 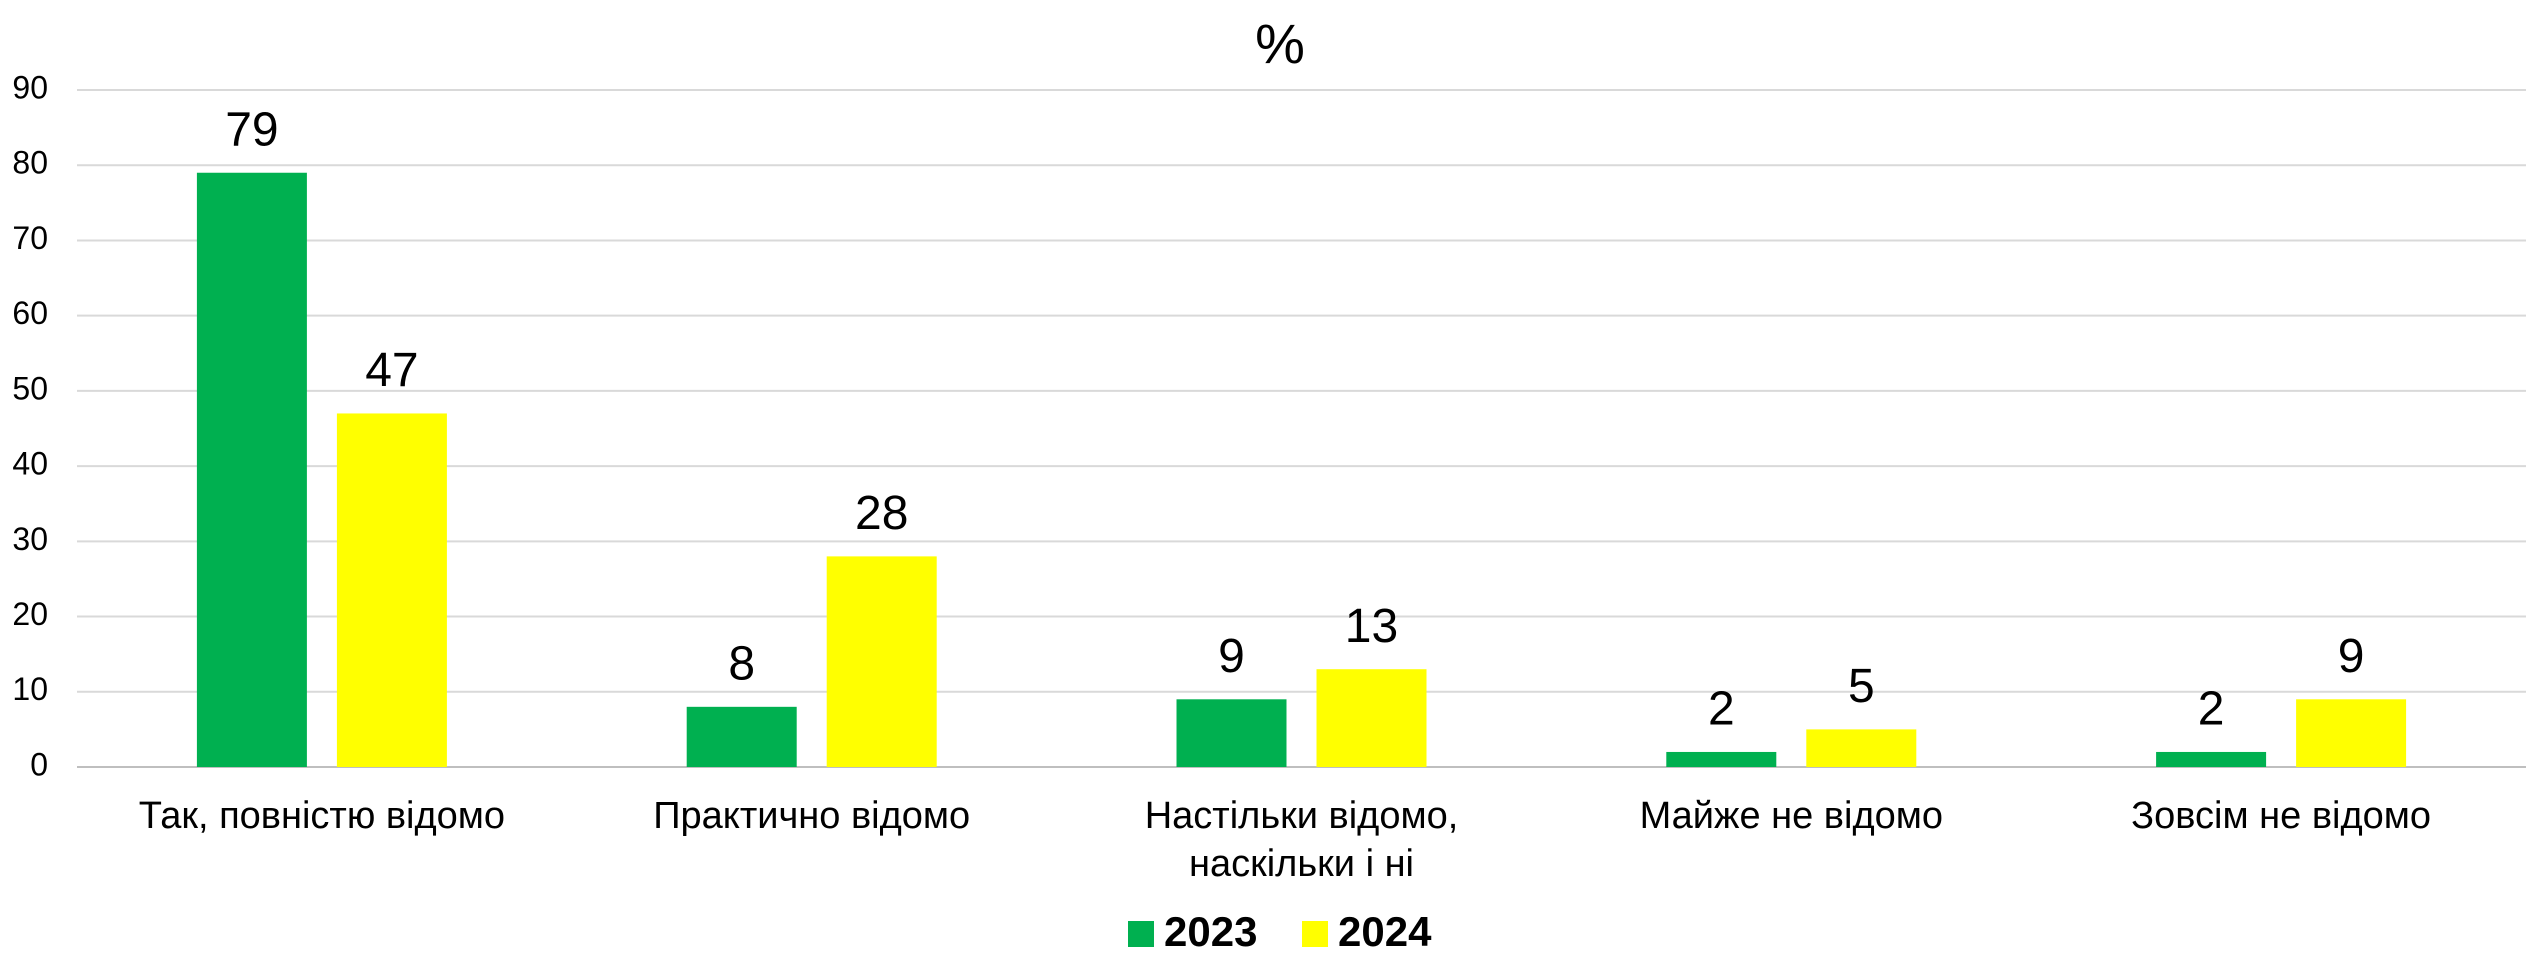 What do you see at coordinates (30, 539) in the screenshot?
I see `y-tick-label: 30` at bounding box center [30, 539].